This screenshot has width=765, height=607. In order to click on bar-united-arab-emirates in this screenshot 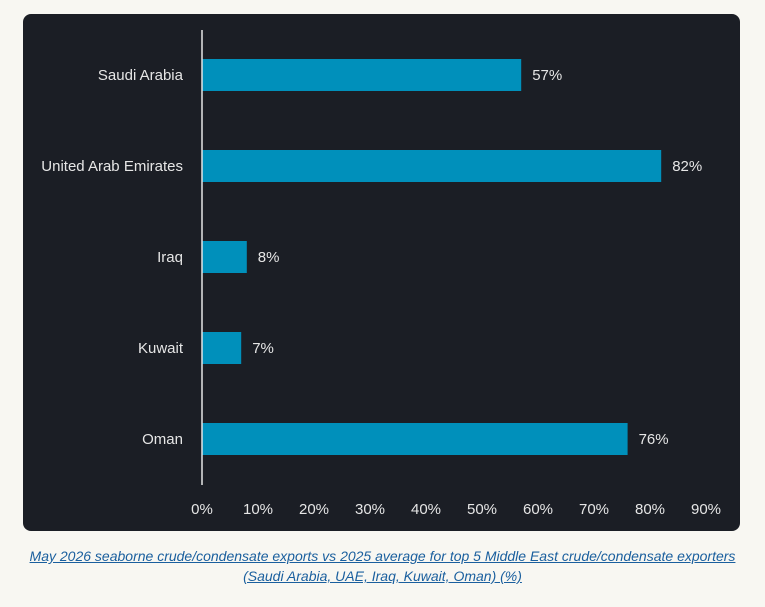, I will do `click(432, 166)`.